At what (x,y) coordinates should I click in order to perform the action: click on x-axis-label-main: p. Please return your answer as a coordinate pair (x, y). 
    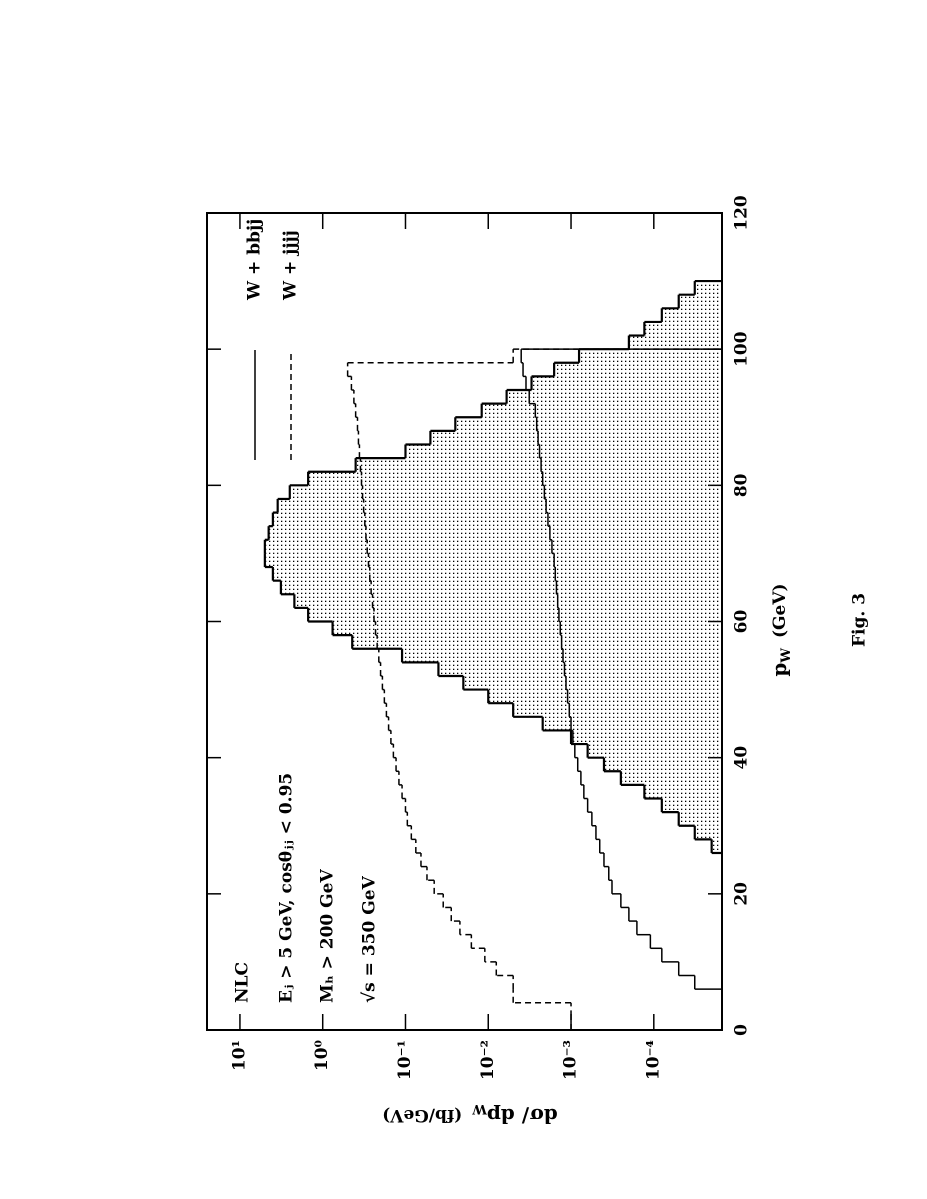
    Looking at the image, I should click on (779, 670).